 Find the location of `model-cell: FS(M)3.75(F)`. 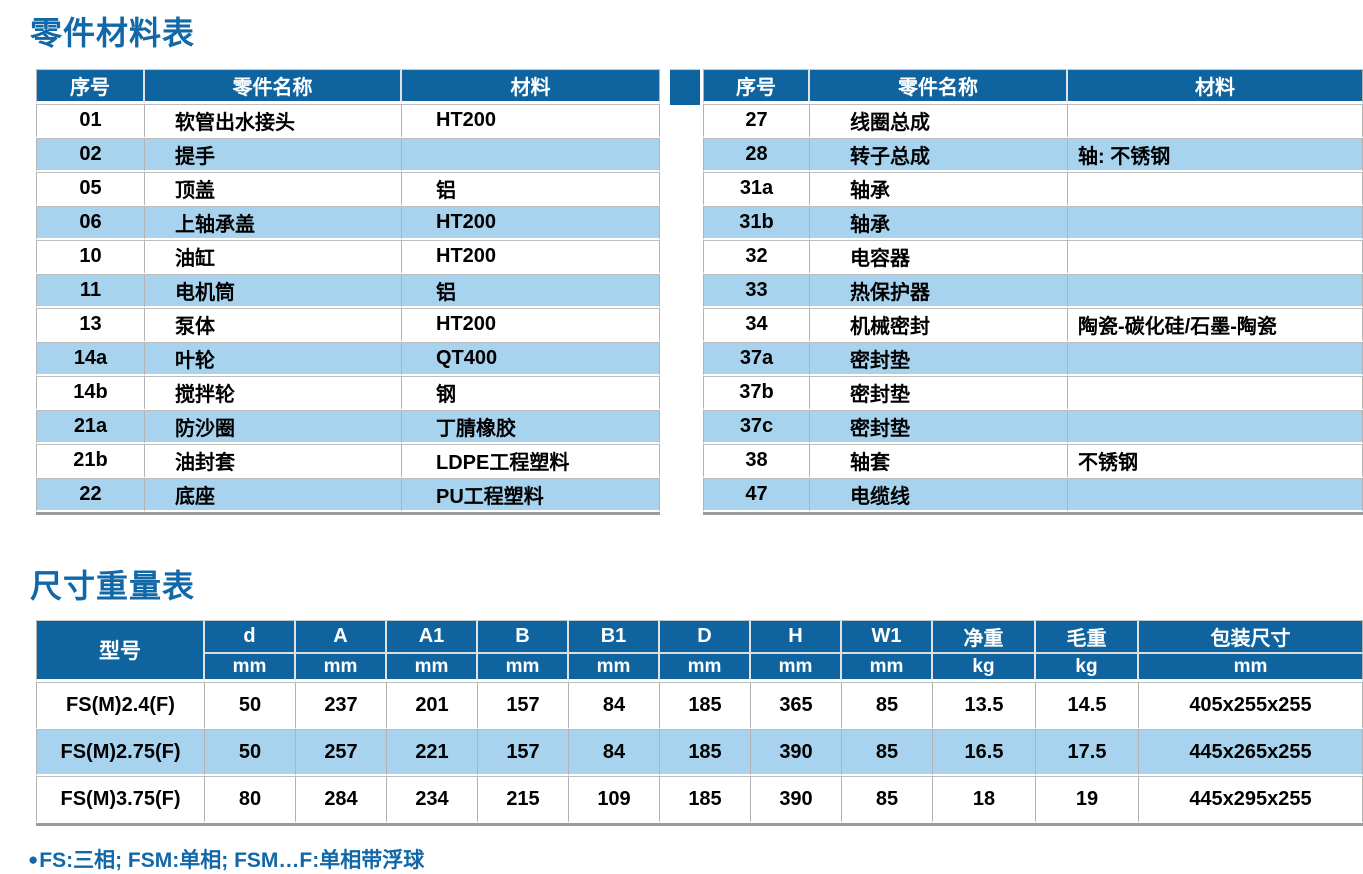

model-cell: FS(M)3.75(F) is located at coordinates (120, 799).